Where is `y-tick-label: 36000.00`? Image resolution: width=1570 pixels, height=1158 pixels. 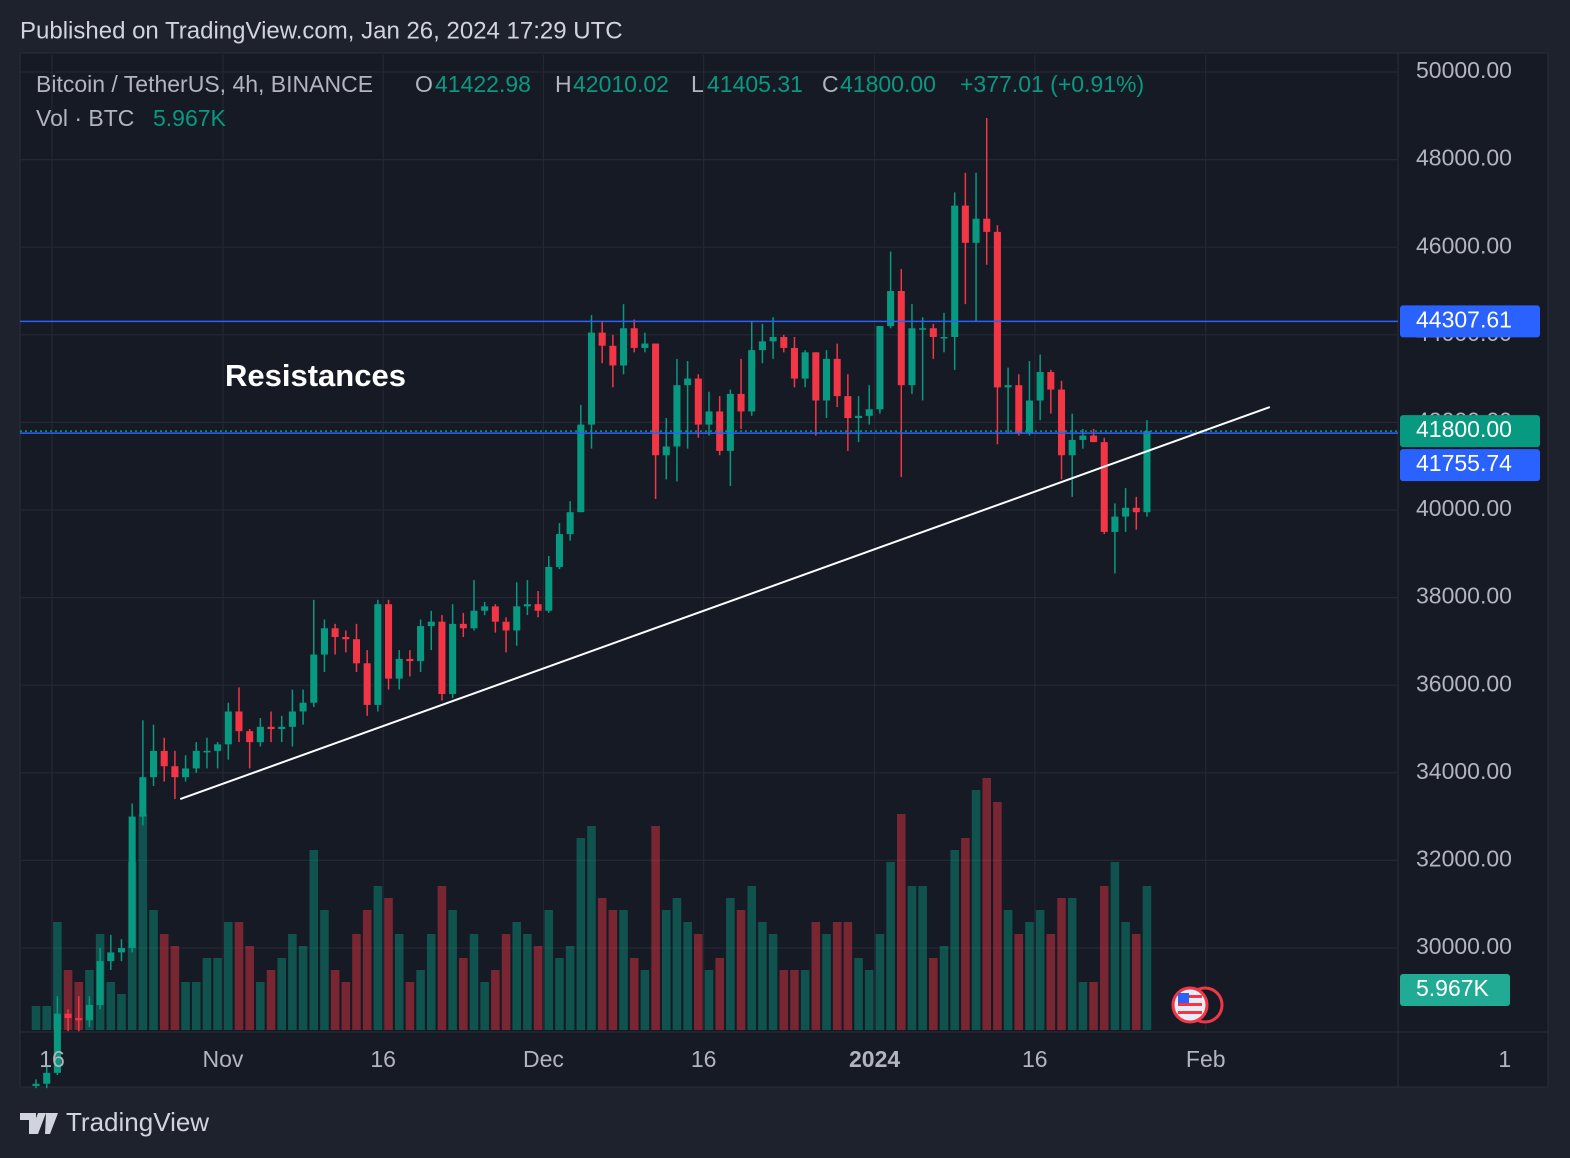 y-tick-label: 36000.00 is located at coordinates (1464, 683).